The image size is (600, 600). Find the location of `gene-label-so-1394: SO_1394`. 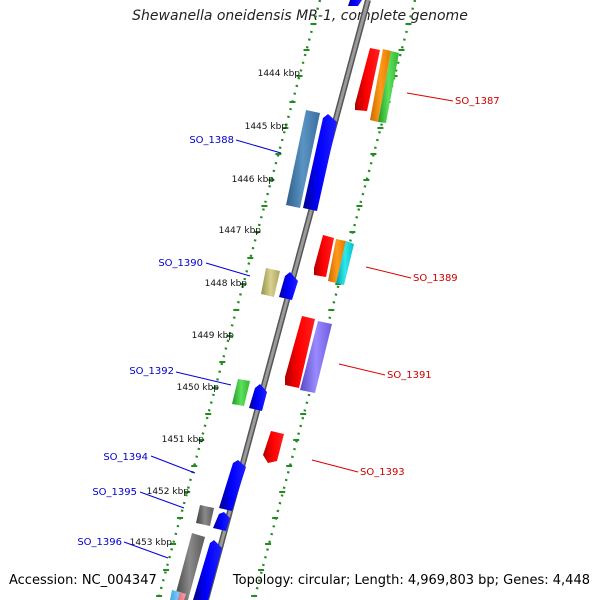

gene-label-so-1394: SO_1394 is located at coordinates (125, 457).